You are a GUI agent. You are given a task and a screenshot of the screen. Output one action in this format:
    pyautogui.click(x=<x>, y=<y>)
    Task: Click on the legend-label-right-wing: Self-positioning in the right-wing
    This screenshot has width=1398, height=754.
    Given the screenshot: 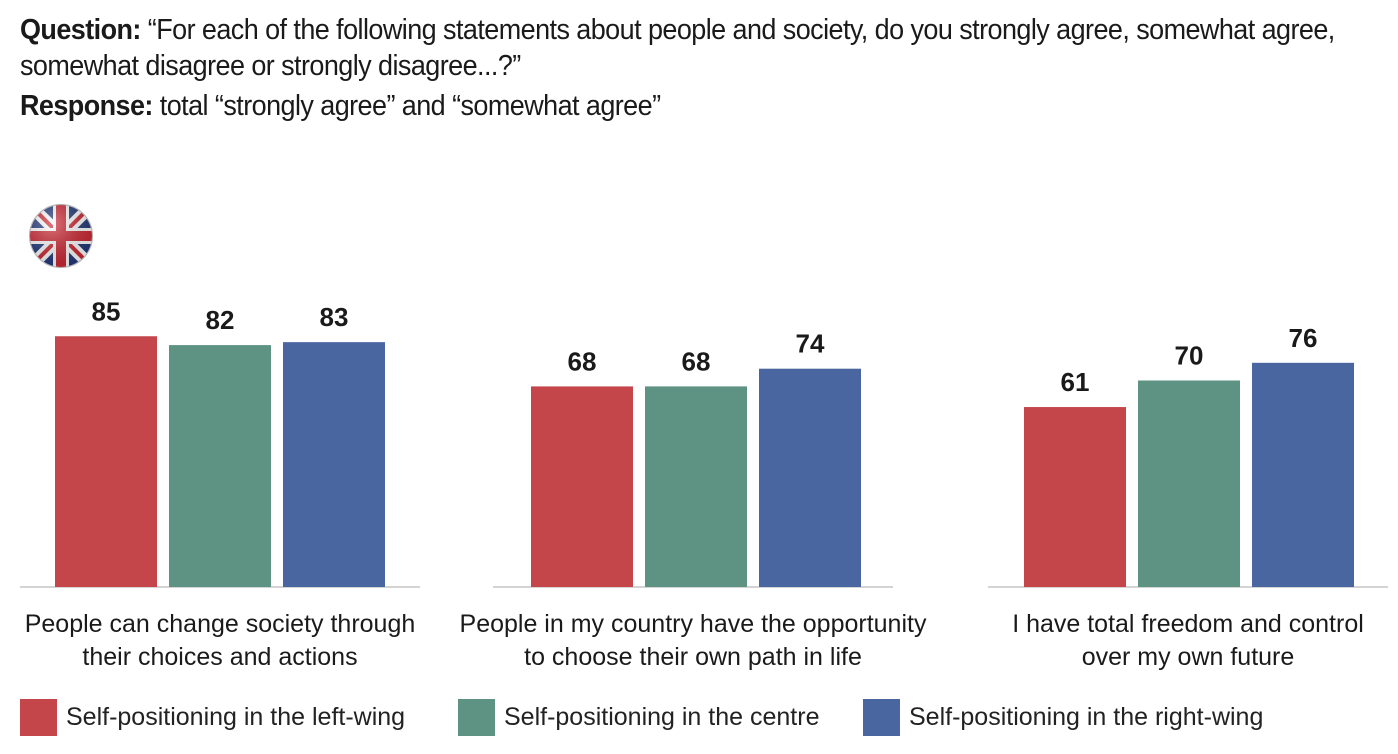 What is the action you would take?
    pyautogui.click(x=1086, y=716)
    